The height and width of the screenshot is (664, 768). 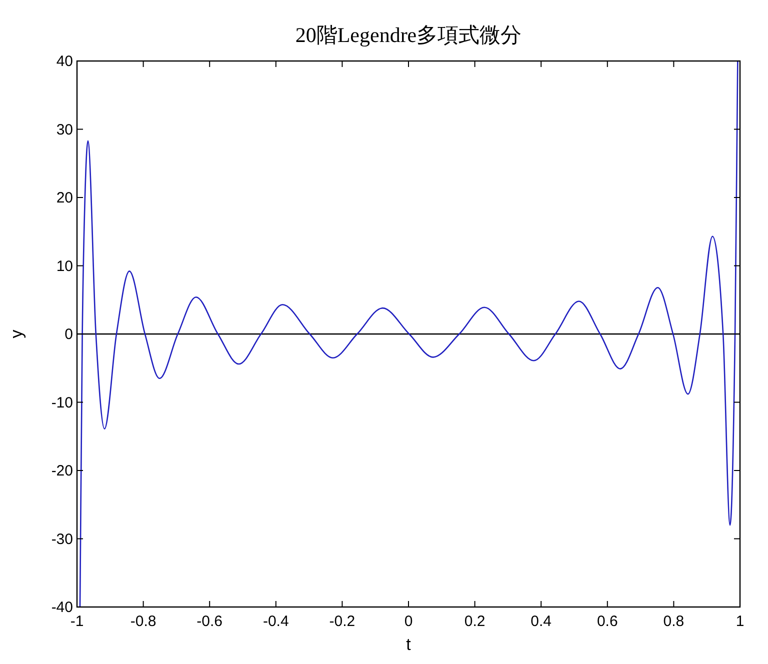 I want to click on y-tick-label: 20, so click(x=64, y=198).